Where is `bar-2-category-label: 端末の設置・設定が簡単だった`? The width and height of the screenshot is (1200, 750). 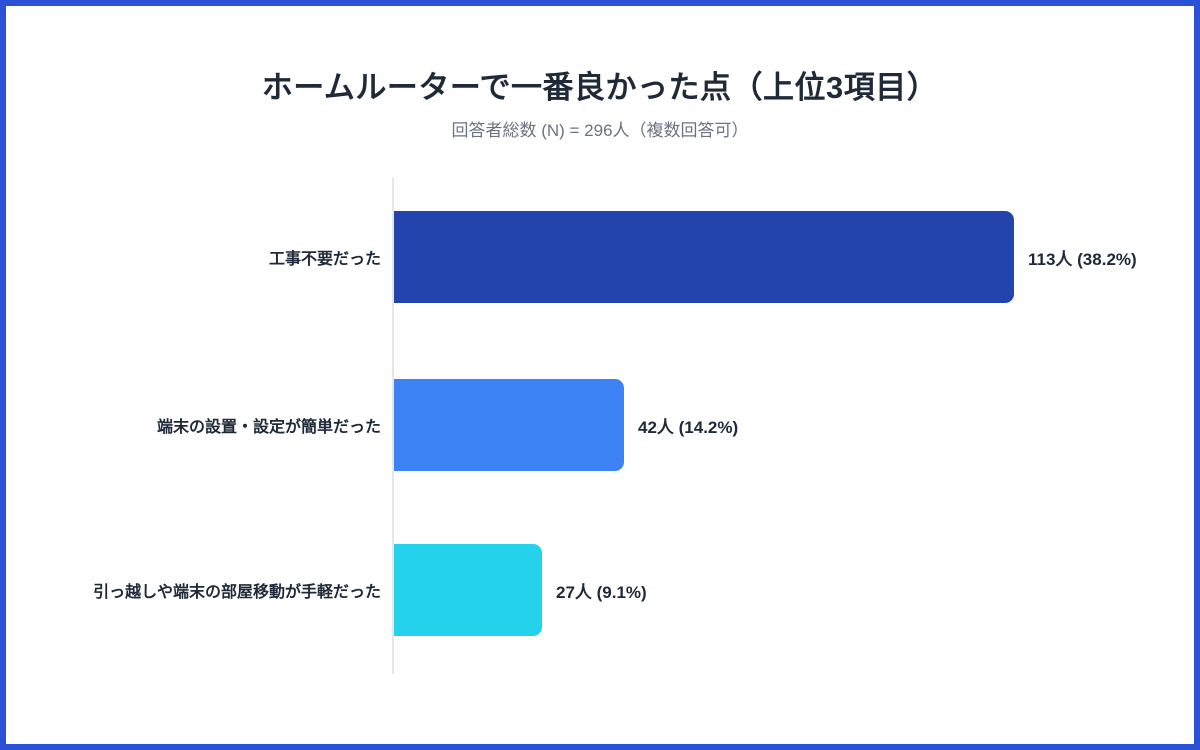 bar-2-category-label: 端末の設置・設定が簡単だった is located at coordinates (268, 427).